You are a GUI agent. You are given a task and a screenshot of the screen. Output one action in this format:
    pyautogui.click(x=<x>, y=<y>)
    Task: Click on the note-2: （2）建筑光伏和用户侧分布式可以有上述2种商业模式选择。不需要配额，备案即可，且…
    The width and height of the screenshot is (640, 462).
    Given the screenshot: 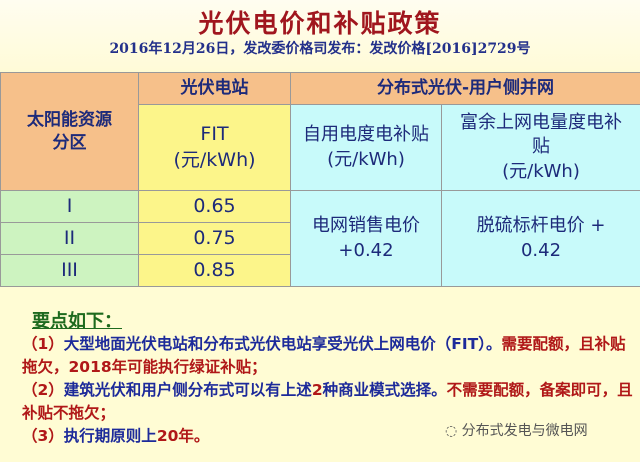 What is the action you would take?
    pyautogui.click(x=320, y=402)
    